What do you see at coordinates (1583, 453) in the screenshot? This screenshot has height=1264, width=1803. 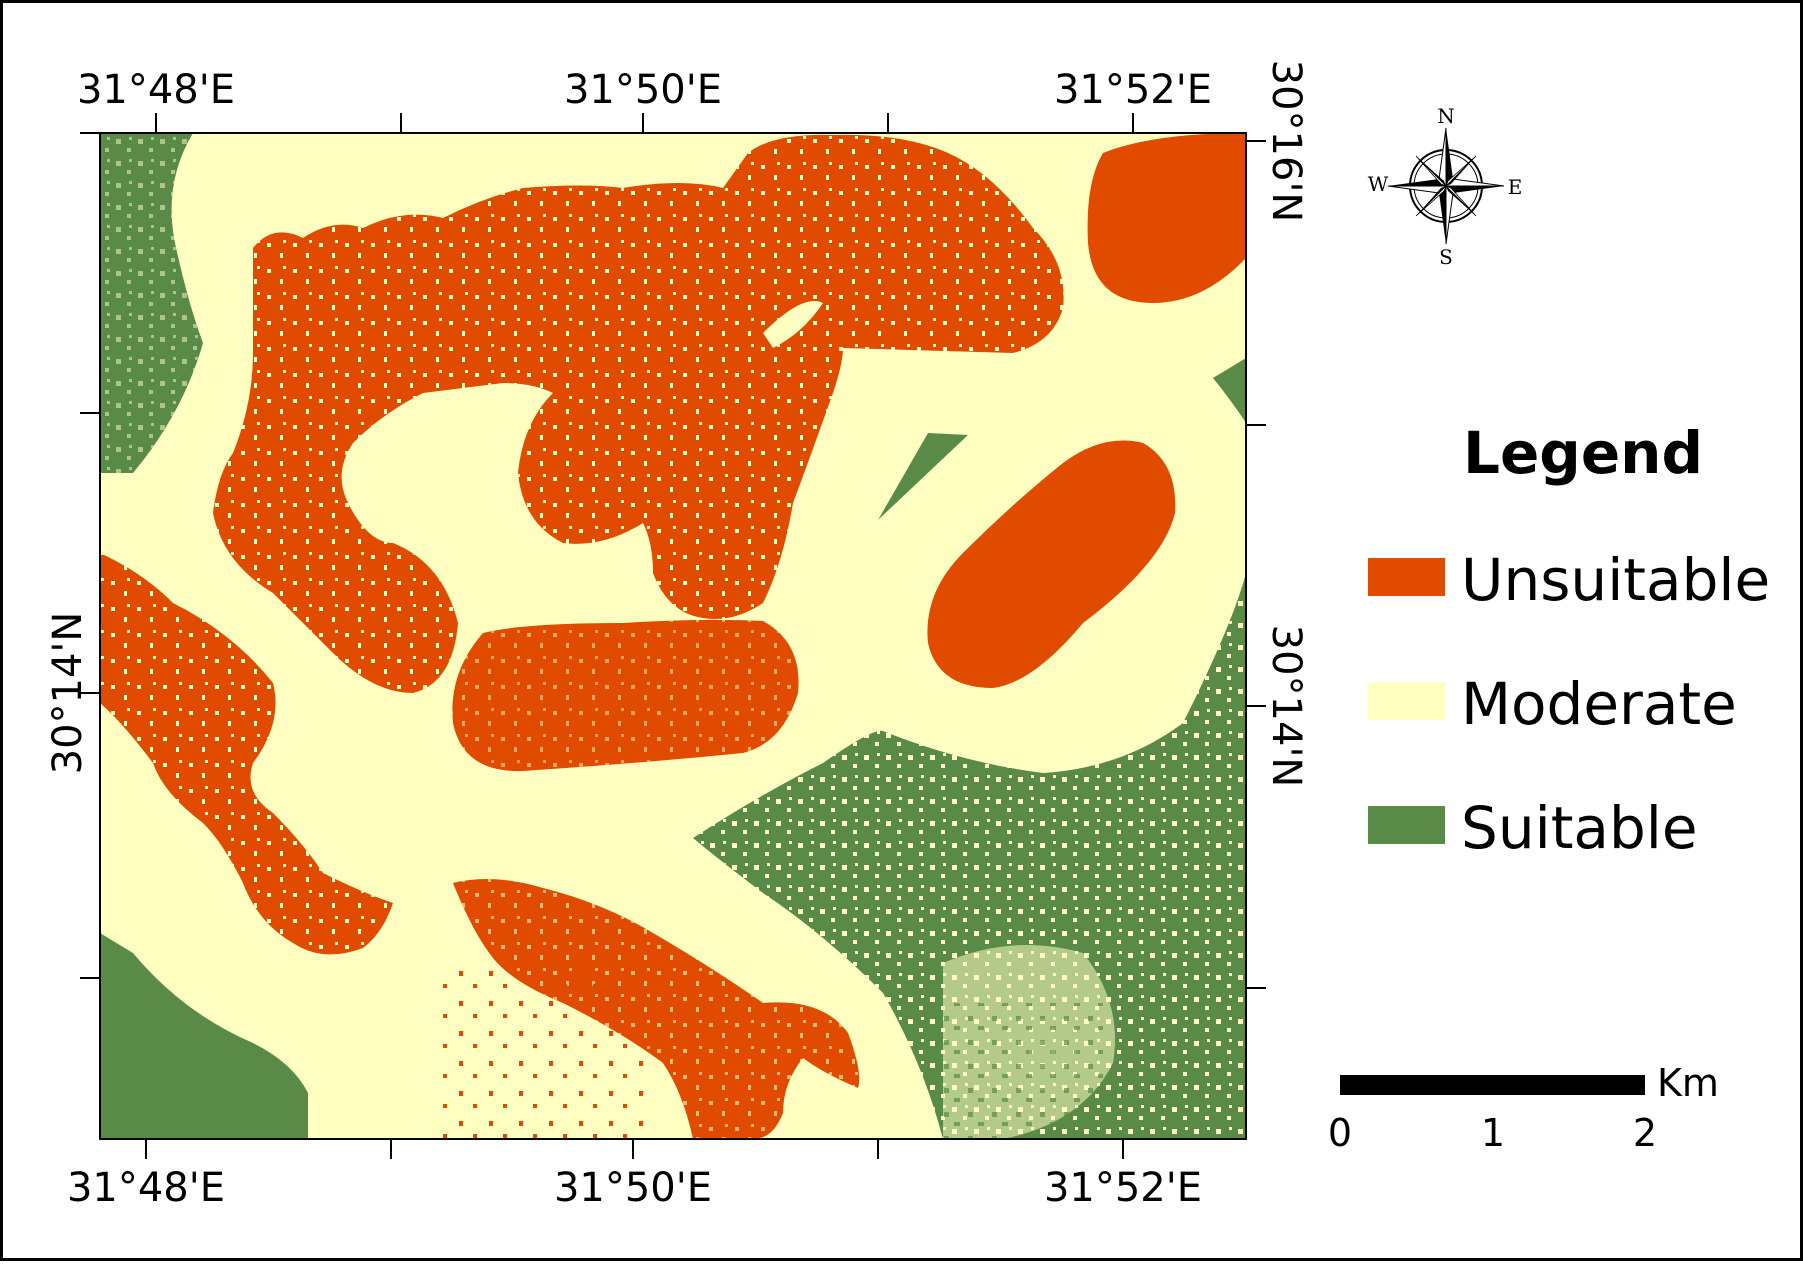 I see `legend-title: Legend` at bounding box center [1583, 453].